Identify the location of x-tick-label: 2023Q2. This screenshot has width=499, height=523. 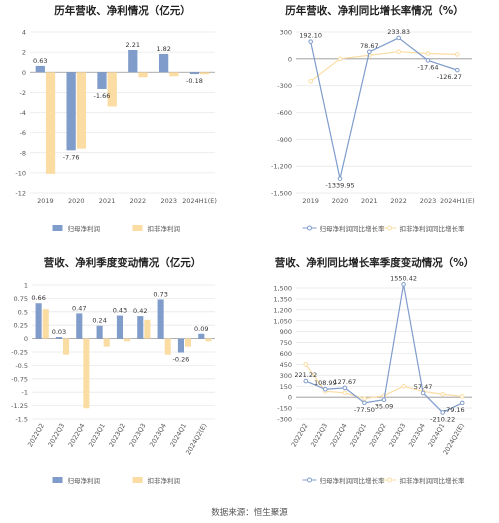
(378, 435).